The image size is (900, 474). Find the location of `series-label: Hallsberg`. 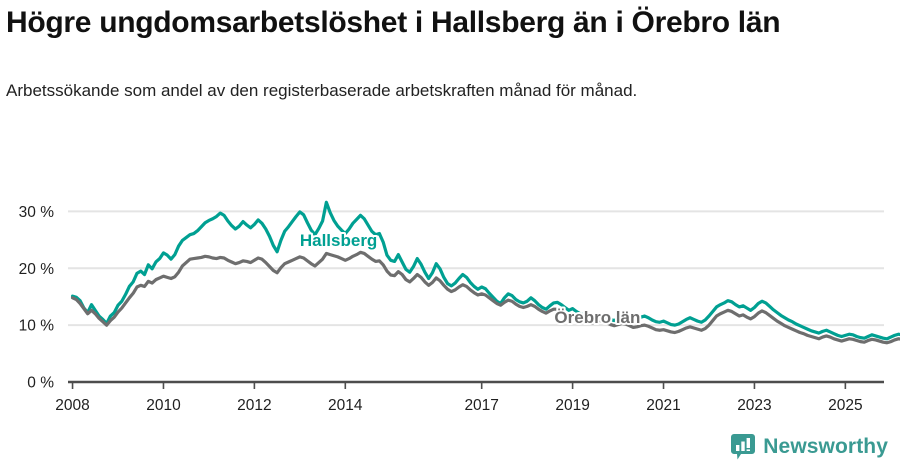

series-label: Hallsberg is located at coordinates (338, 240).